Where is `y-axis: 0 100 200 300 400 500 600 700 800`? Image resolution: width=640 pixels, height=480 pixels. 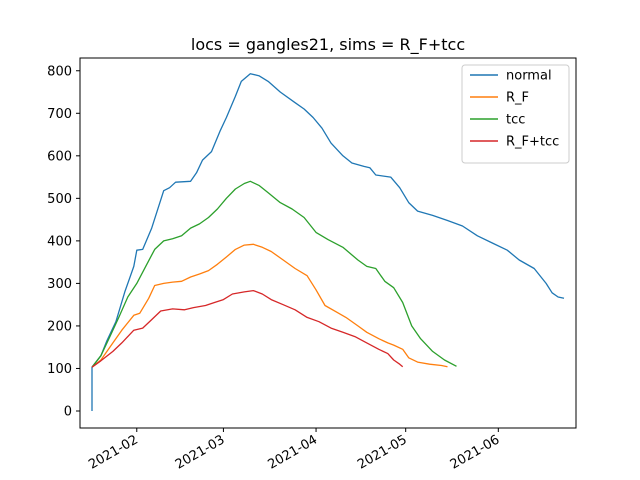 y-axis: 0 100 200 300 400 500 600 700 800 is located at coordinates (63, 241).